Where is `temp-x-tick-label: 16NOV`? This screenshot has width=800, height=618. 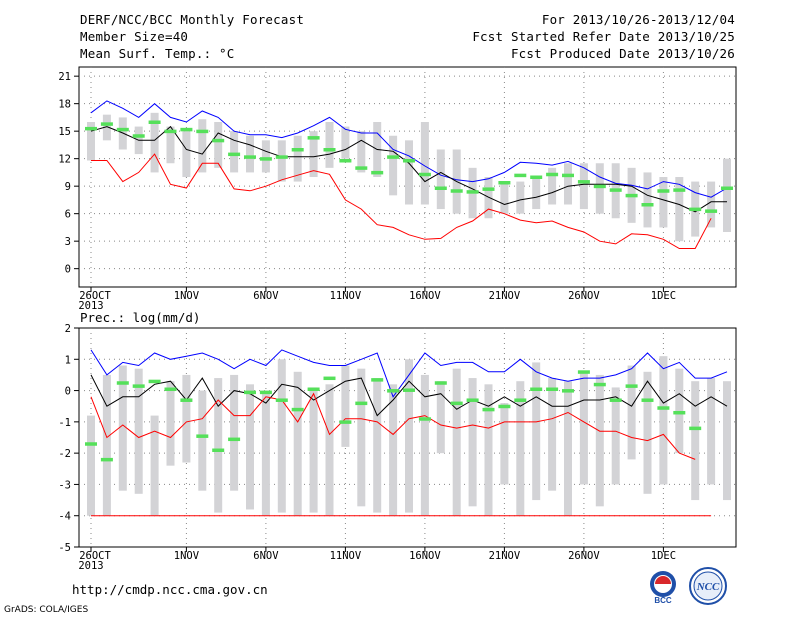 temp-x-tick-label: 16NOV is located at coordinates (425, 296).